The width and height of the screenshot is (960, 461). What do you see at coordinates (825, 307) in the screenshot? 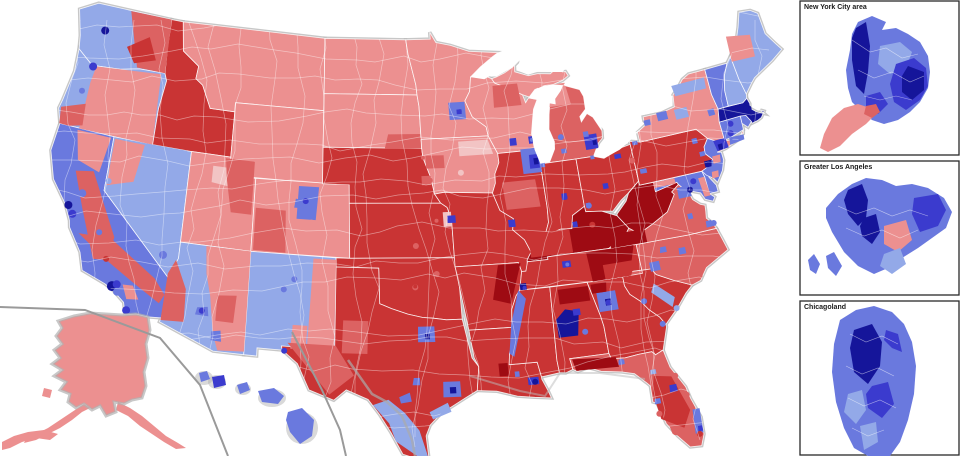
I see `svg-text: Chicagoland` at bounding box center [825, 307].